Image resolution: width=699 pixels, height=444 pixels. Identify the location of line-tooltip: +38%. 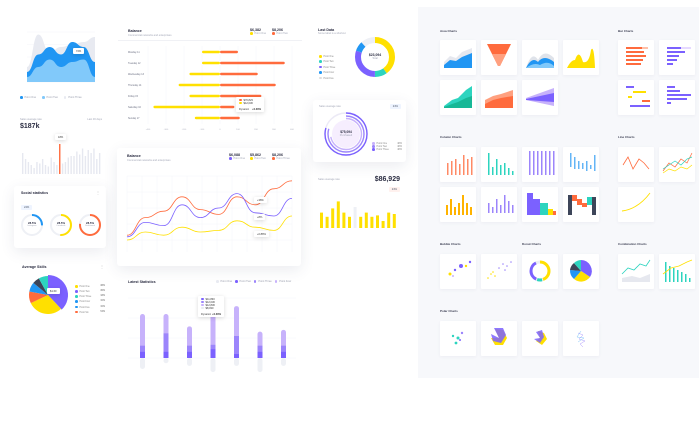
(260, 200).